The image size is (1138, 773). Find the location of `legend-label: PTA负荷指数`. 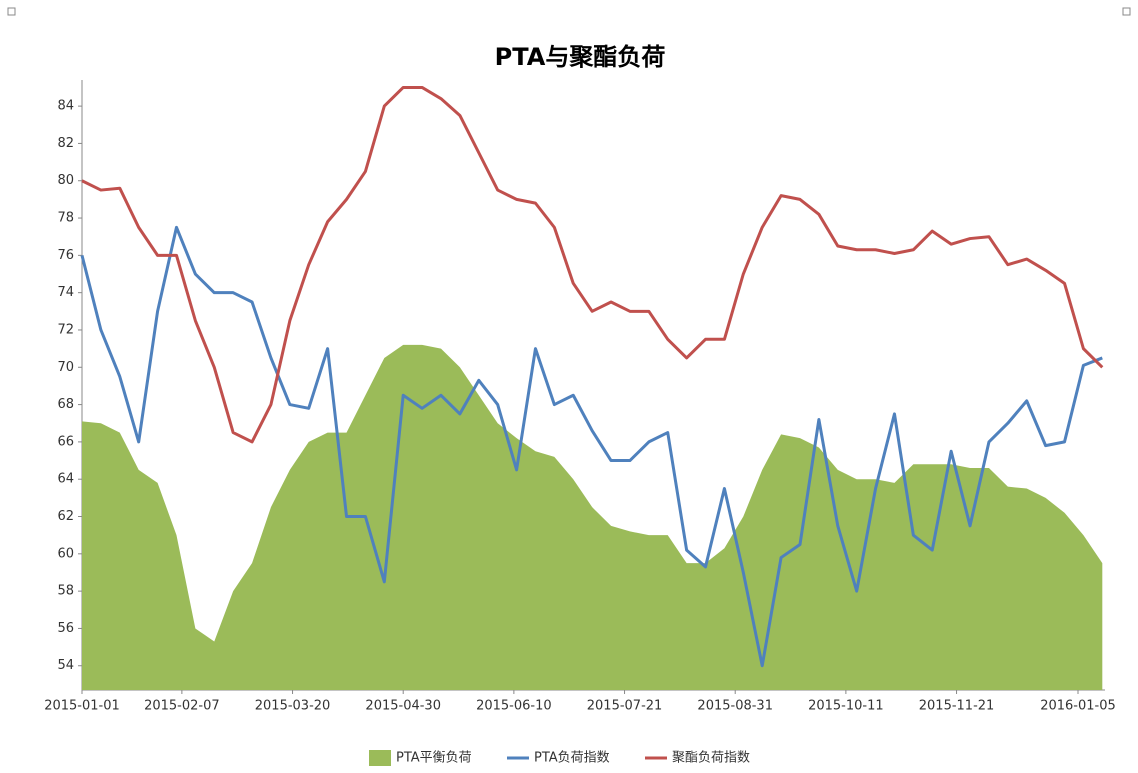

legend-label: PTA负荷指数 is located at coordinates (572, 758).